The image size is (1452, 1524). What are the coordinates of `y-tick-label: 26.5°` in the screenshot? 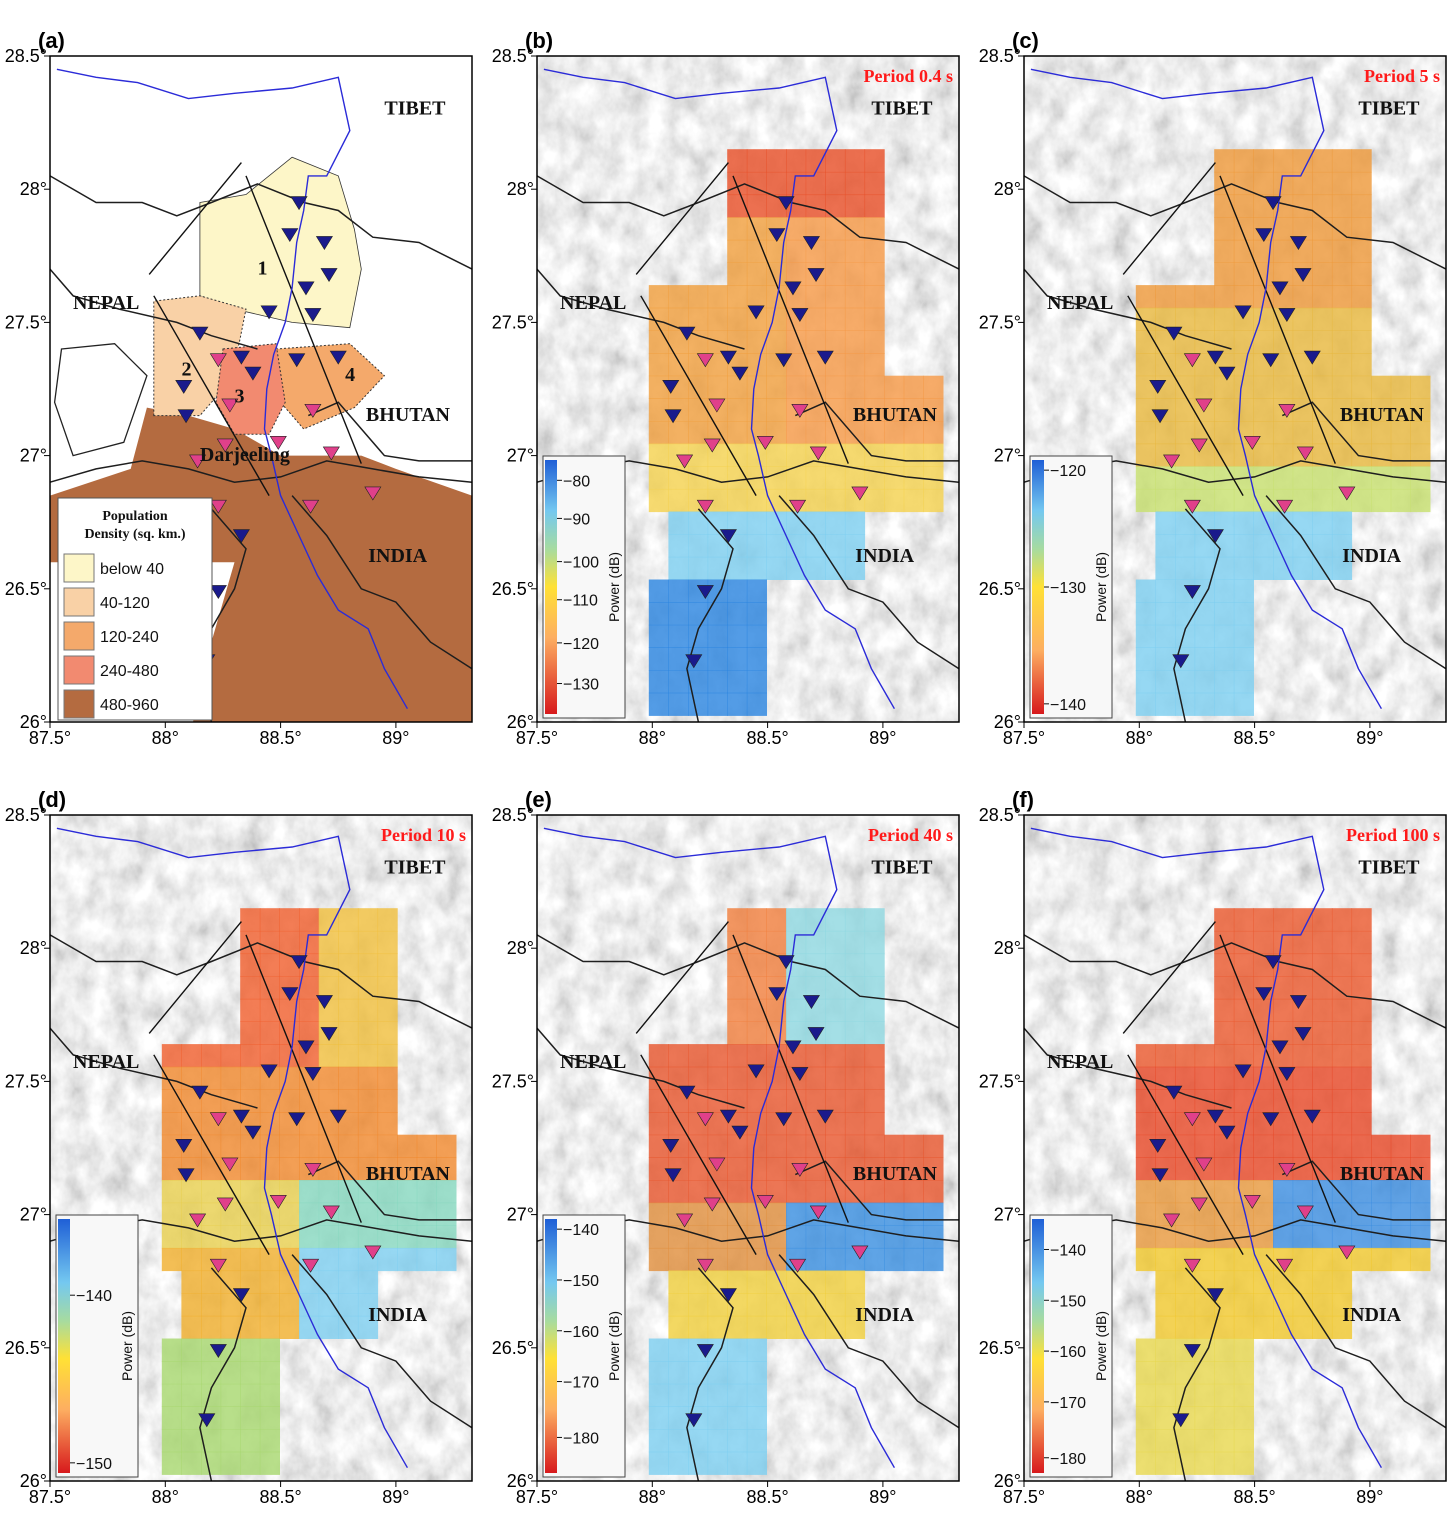 It's located at (513, 589).